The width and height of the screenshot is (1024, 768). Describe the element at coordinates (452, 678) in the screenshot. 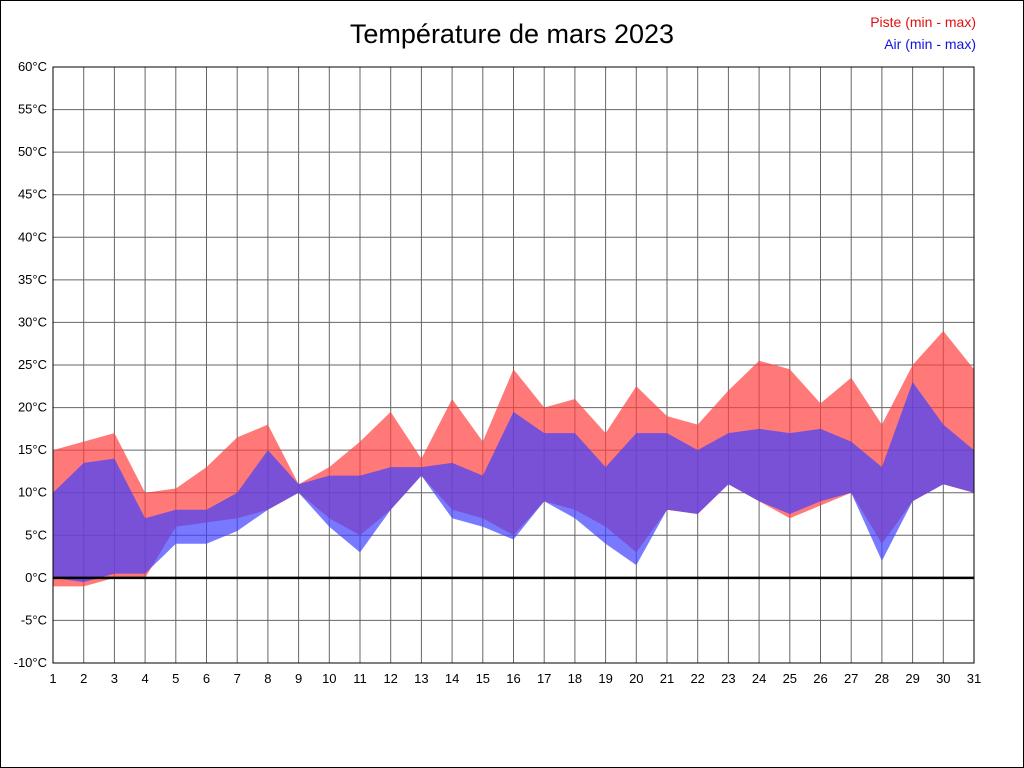

I see `svg-text: 14` at that location.